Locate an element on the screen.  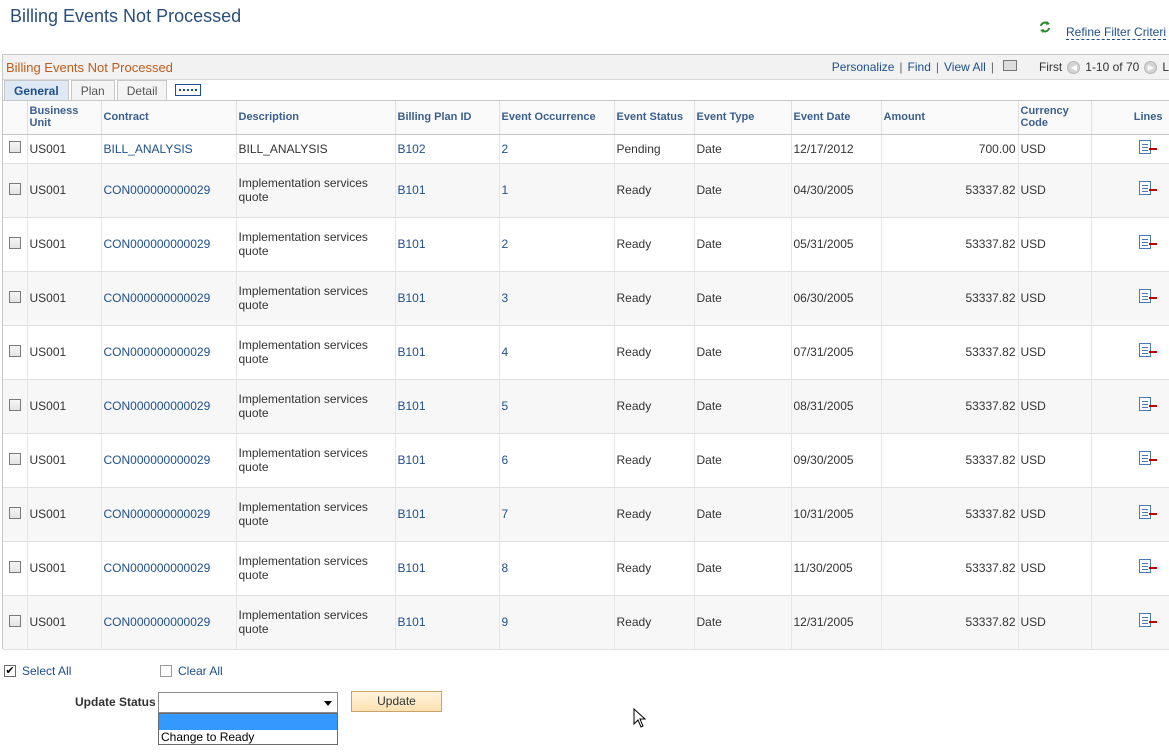
cell-amount: 700.00 is located at coordinates (950, 149).